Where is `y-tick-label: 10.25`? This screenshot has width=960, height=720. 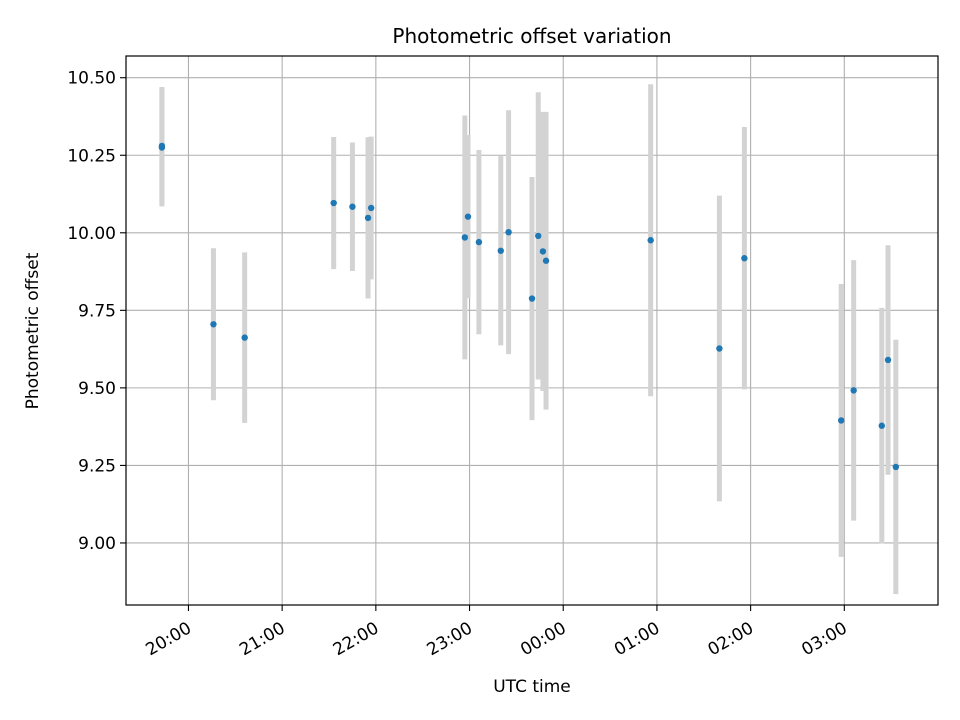 y-tick-label: 10.25 is located at coordinates (91, 156).